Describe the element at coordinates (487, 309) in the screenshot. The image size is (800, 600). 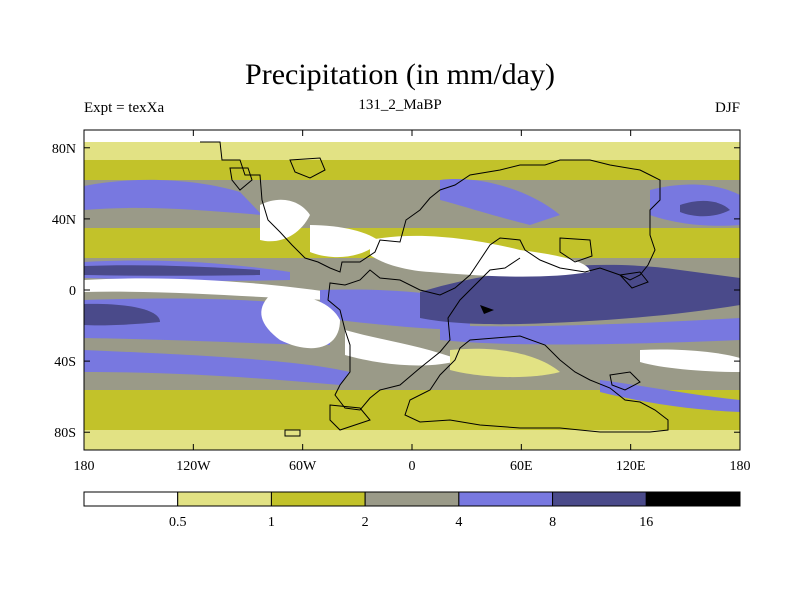
I see `max-precip-cell` at that location.